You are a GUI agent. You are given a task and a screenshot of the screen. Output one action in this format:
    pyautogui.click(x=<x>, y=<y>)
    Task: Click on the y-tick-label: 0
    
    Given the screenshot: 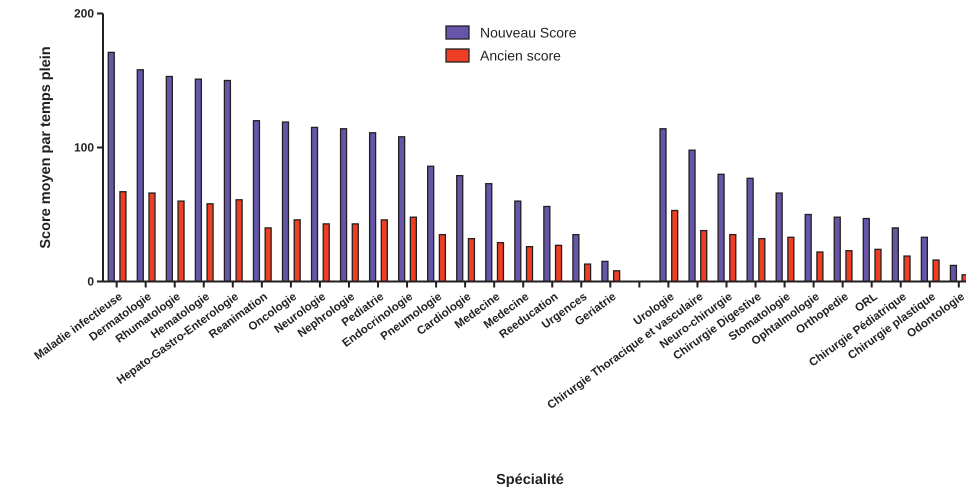 What is the action you would take?
    pyautogui.click(x=90, y=281)
    